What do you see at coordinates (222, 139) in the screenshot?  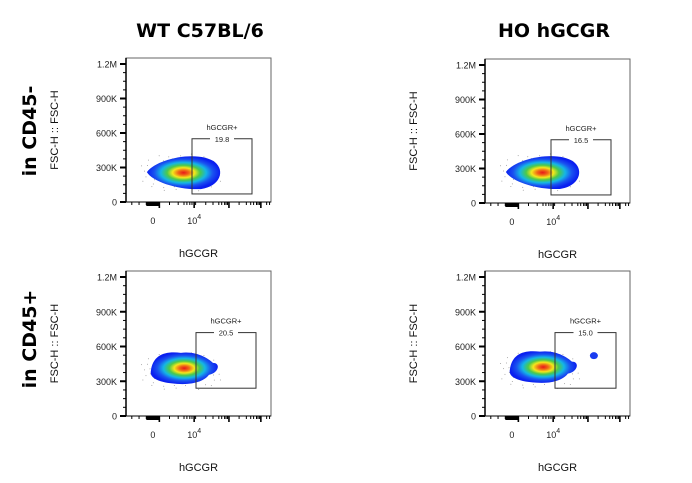 I see `gate-percent: 19.8` at bounding box center [222, 139].